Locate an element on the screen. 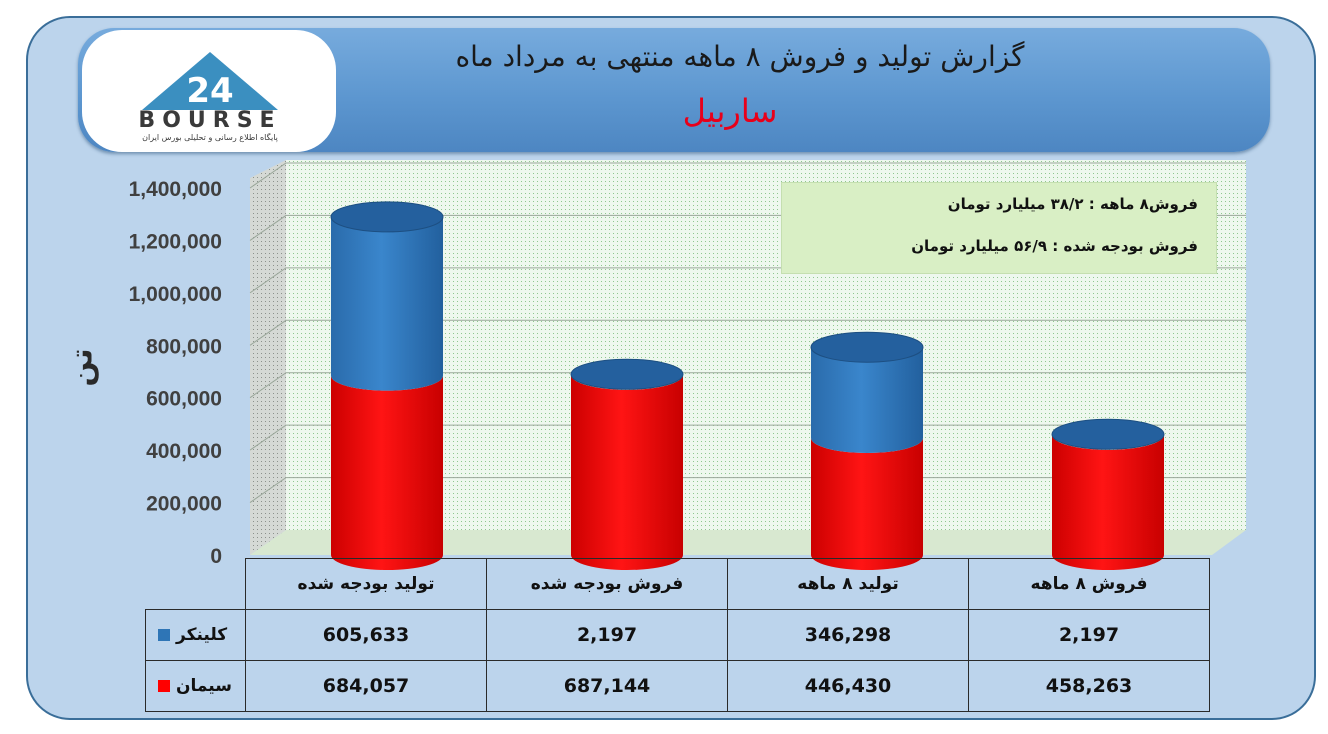 The width and height of the screenshot is (1328, 734). legend-swatch-clinker is located at coordinates (164, 635).